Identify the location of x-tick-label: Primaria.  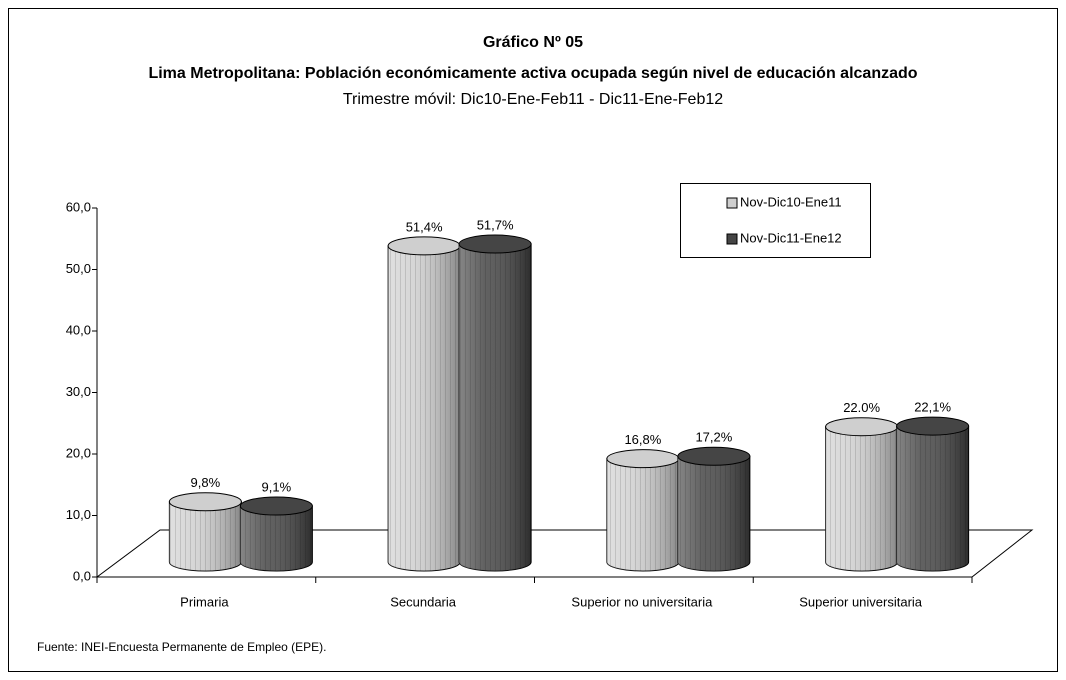
(204, 601).